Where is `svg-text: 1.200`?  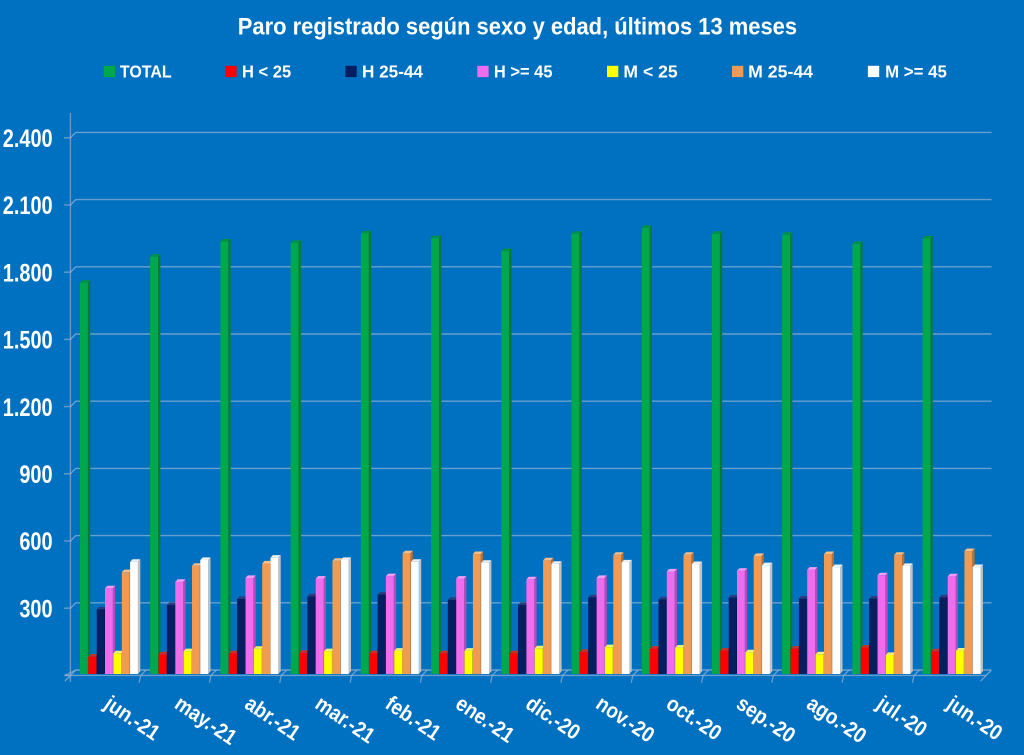
svg-text: 1.200 is located at coordinates (28, 407).